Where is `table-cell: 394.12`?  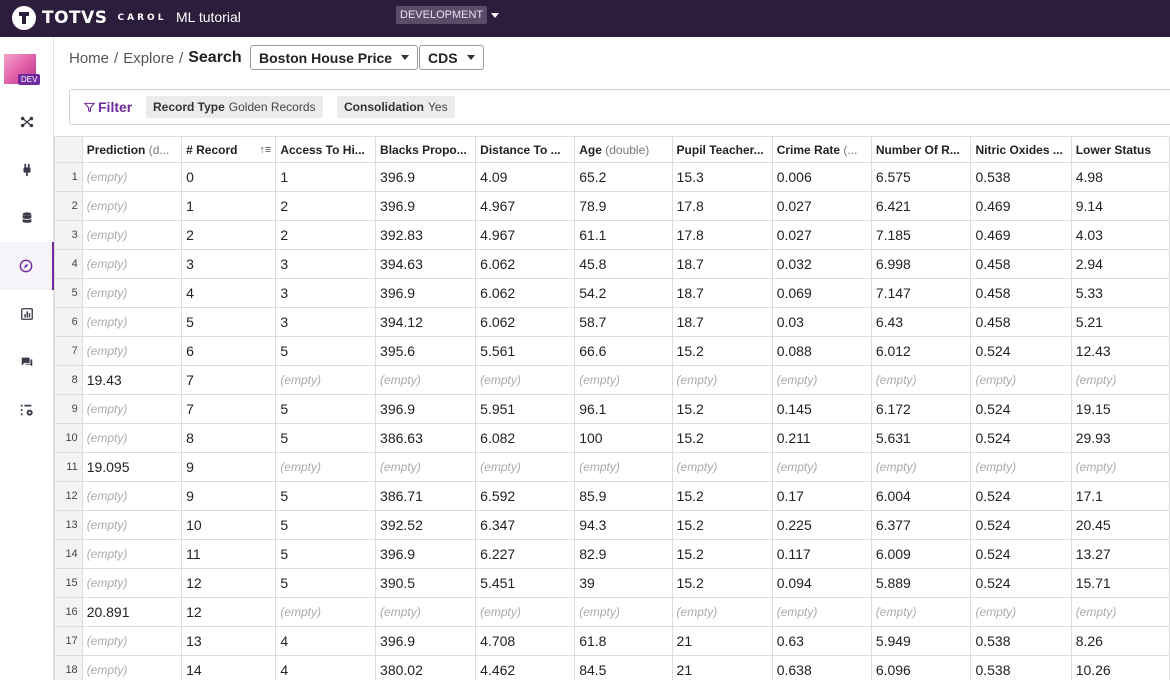 table-cell: 394.12 is located at coordinates (426, 322).